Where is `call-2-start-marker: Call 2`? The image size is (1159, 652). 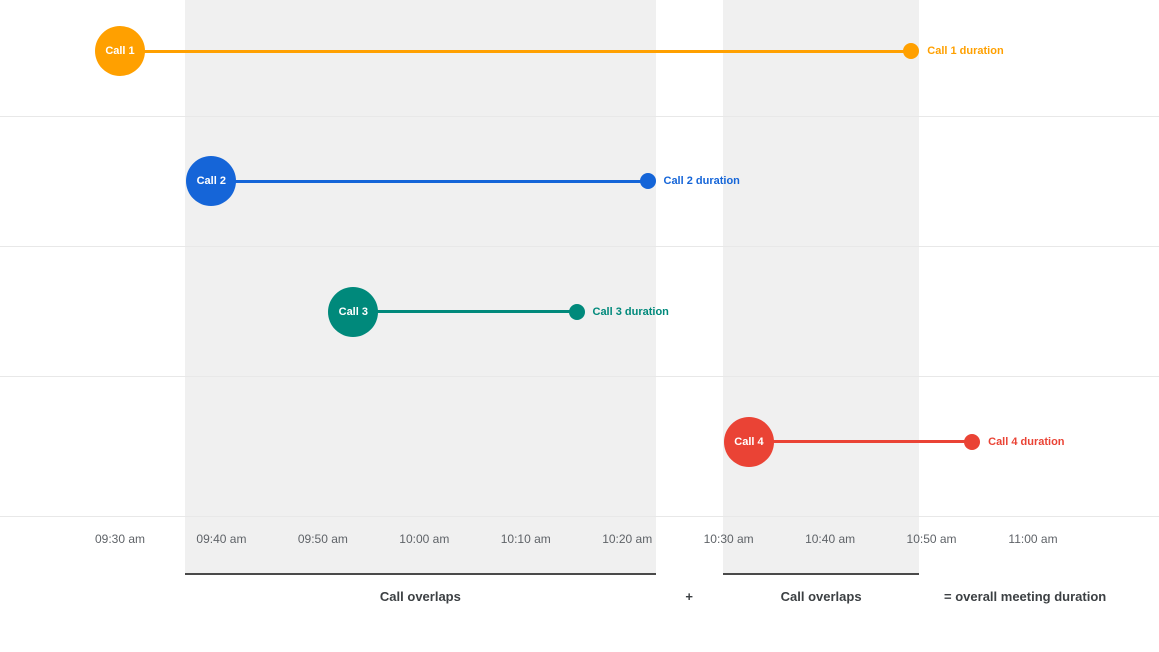
call-2-start-marker: Call 2 is located at coordinates (211, 181).